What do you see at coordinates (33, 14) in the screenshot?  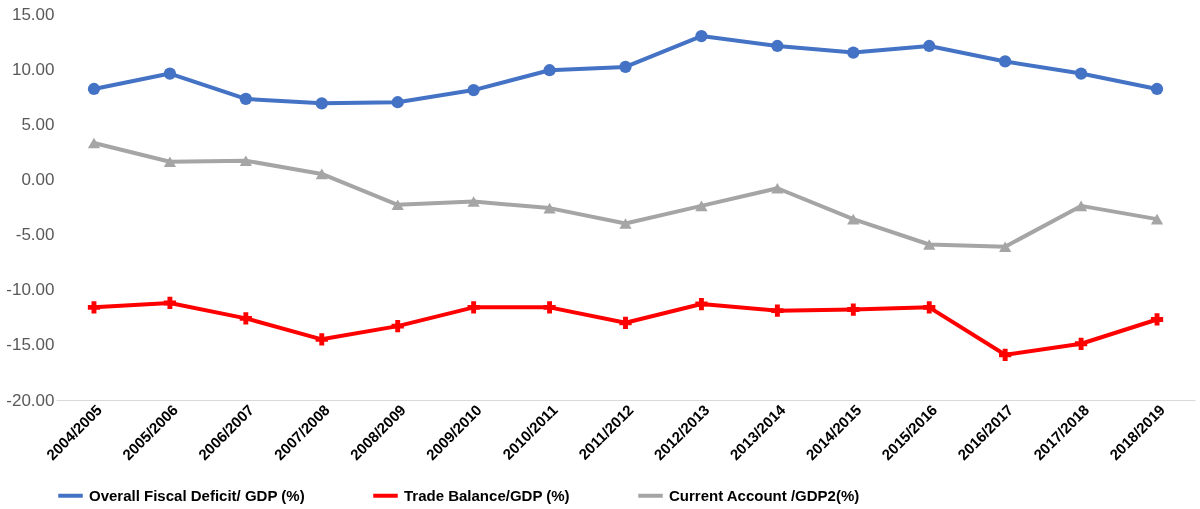 I see `y-tick-label: 15.00` at bounding box center [33, 14].